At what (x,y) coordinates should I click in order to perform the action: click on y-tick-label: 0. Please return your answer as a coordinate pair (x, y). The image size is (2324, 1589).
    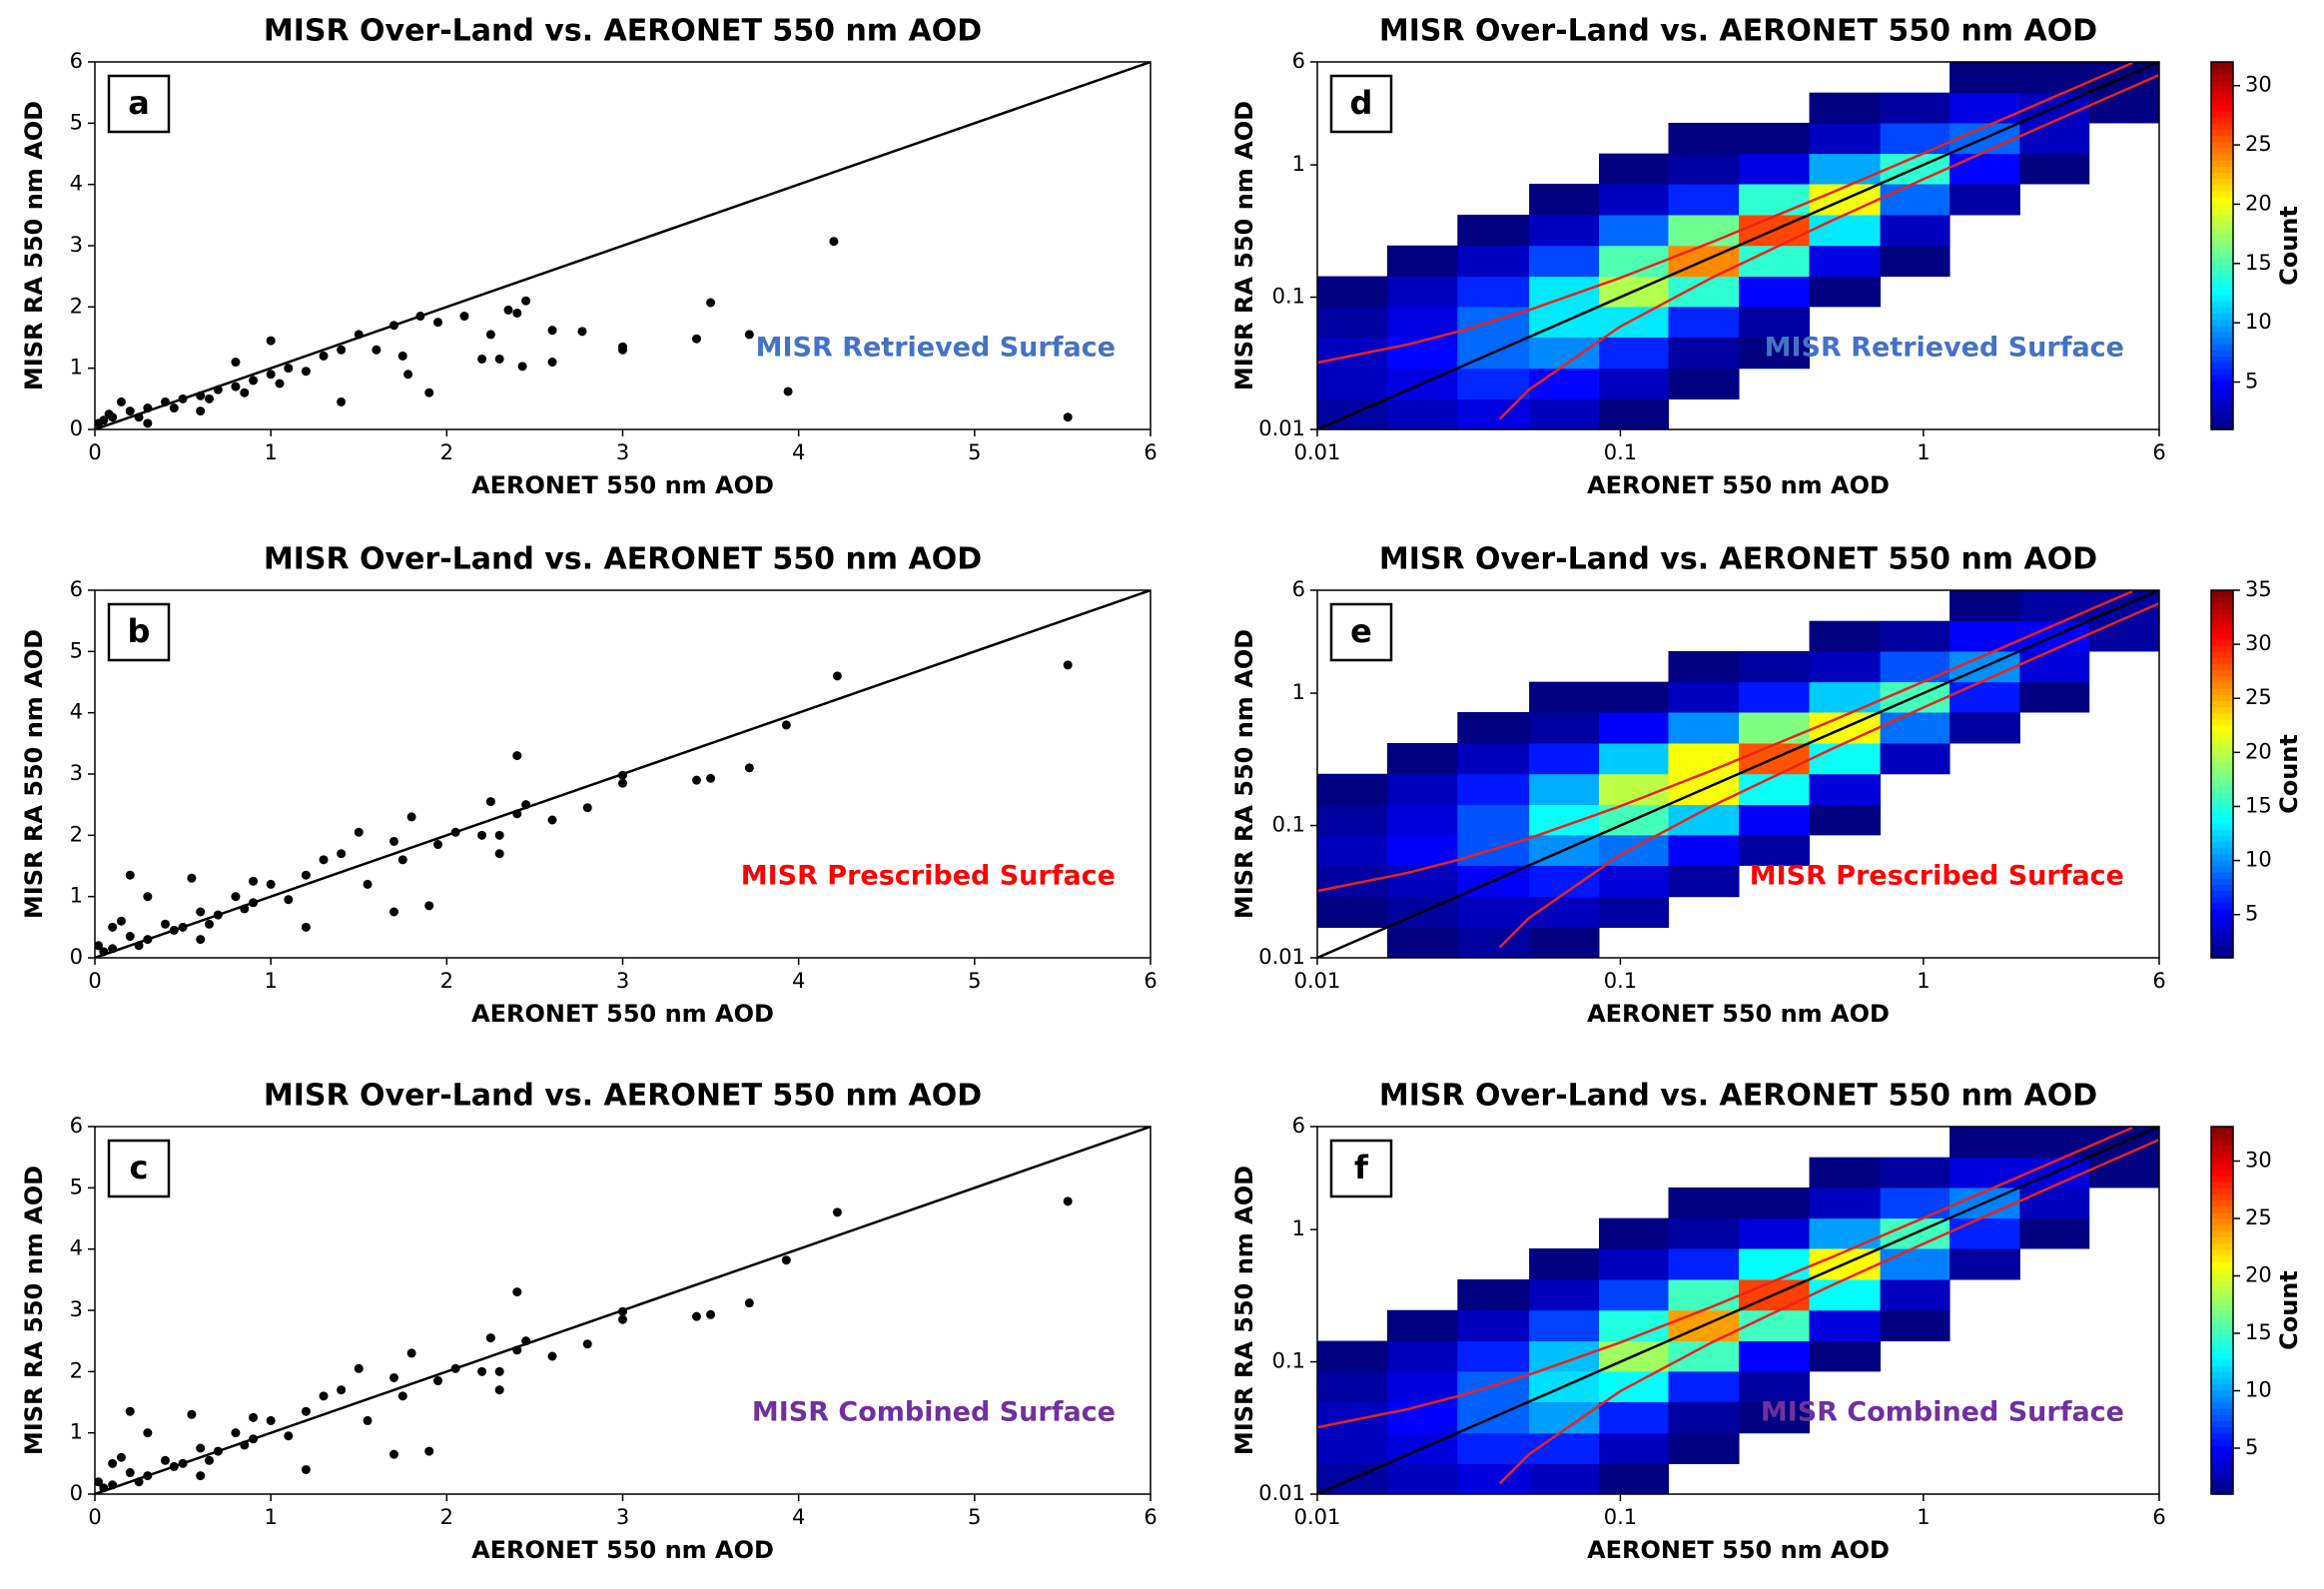
    Looking at the image, I should click on (76, 1493).